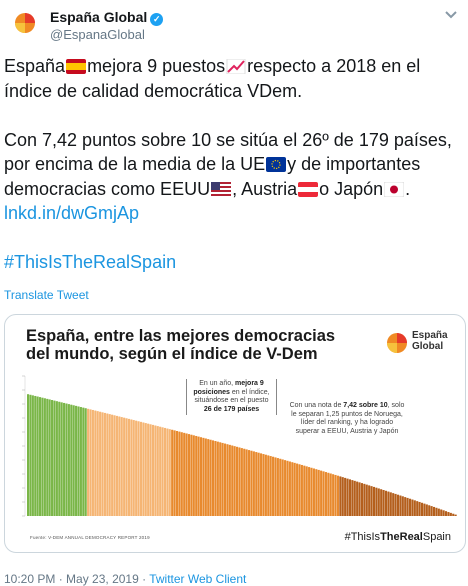 The width and height of the screenshot is (468, 586). Describe the element at coordinates (107, 17) in the screenshot. I see `account-name: España Global ✓` at that location.